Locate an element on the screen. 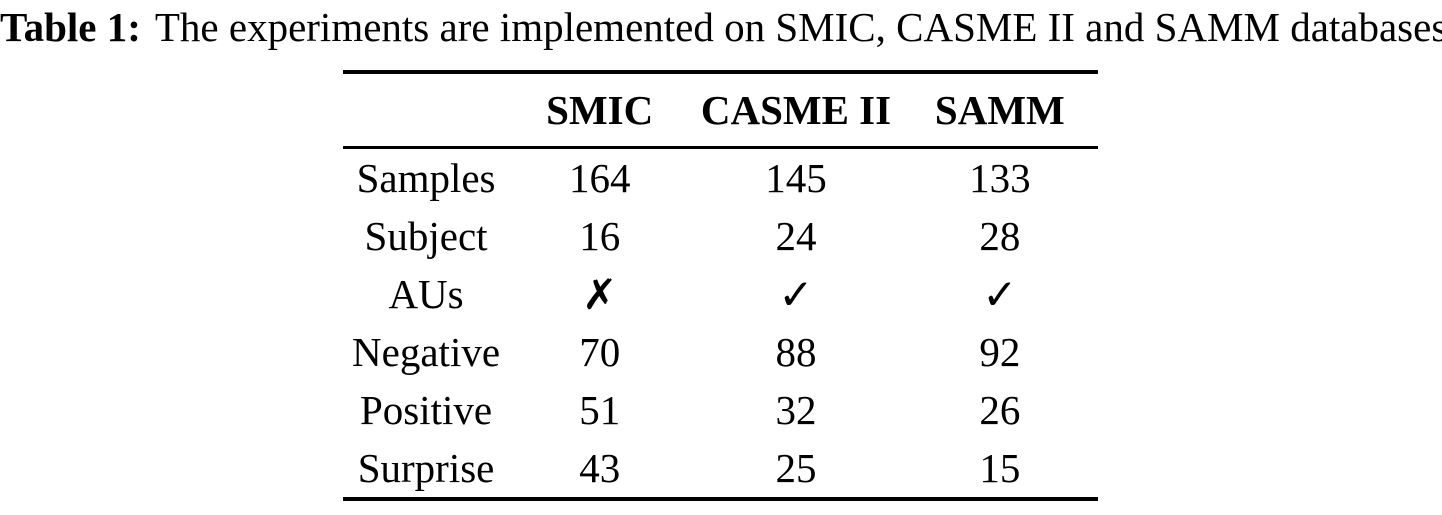 This screenshot has height=515, width=1442. cell-surprise-casme: 25 is located at coordinates (796, 468).